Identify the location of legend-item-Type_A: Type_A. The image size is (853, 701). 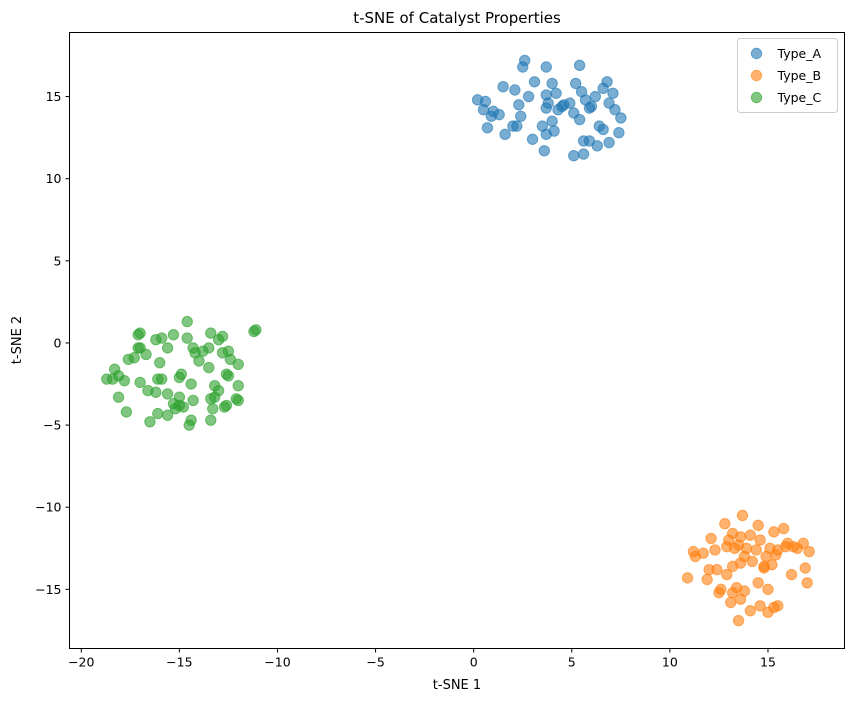
(786, 53).